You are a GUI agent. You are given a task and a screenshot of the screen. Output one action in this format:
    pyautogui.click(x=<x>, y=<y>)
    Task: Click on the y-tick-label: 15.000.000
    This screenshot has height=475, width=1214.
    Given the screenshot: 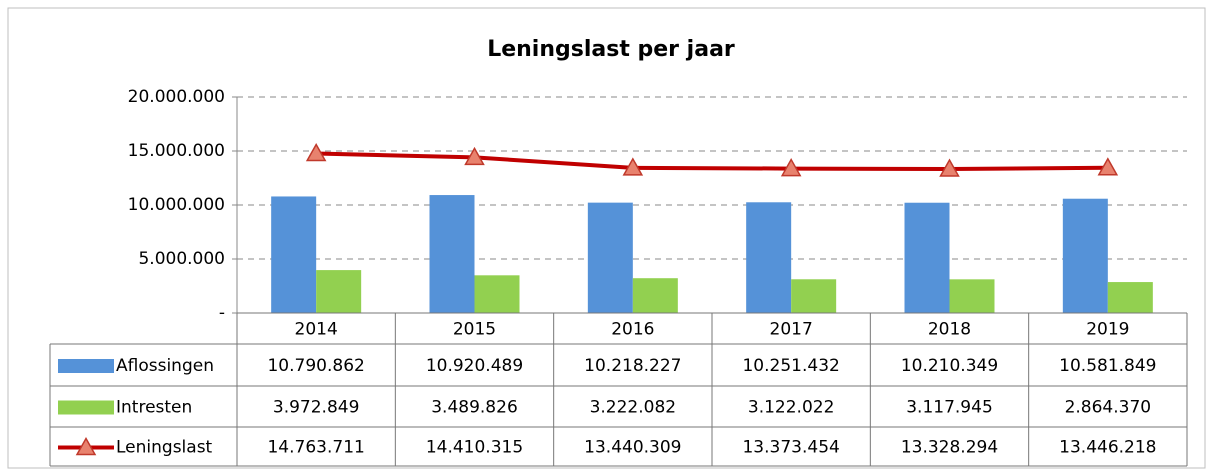 What is the action you would take?
    pyautogui.click(x=176, y=151)
    